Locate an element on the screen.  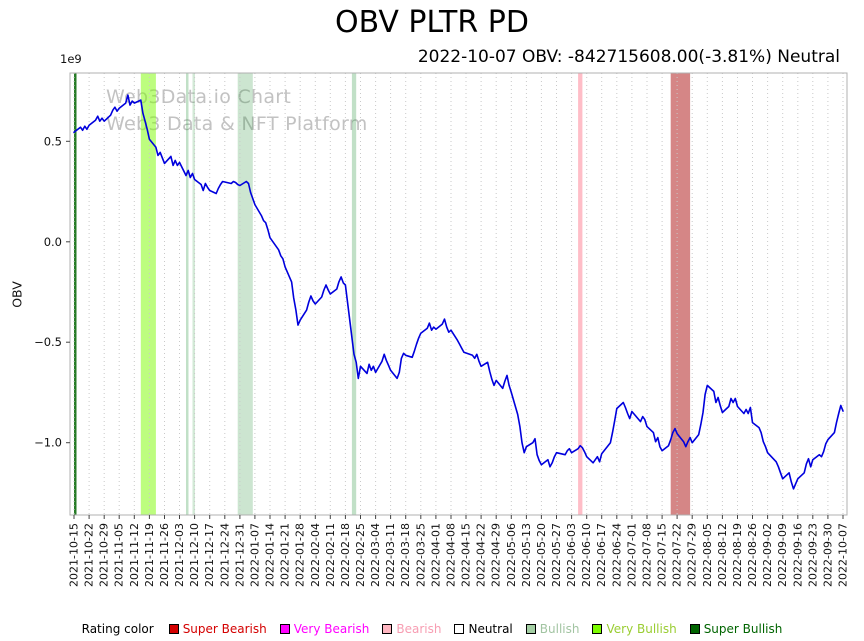
legend-item-super-bullish: Super Bullish is located at coordinates (736, 629).